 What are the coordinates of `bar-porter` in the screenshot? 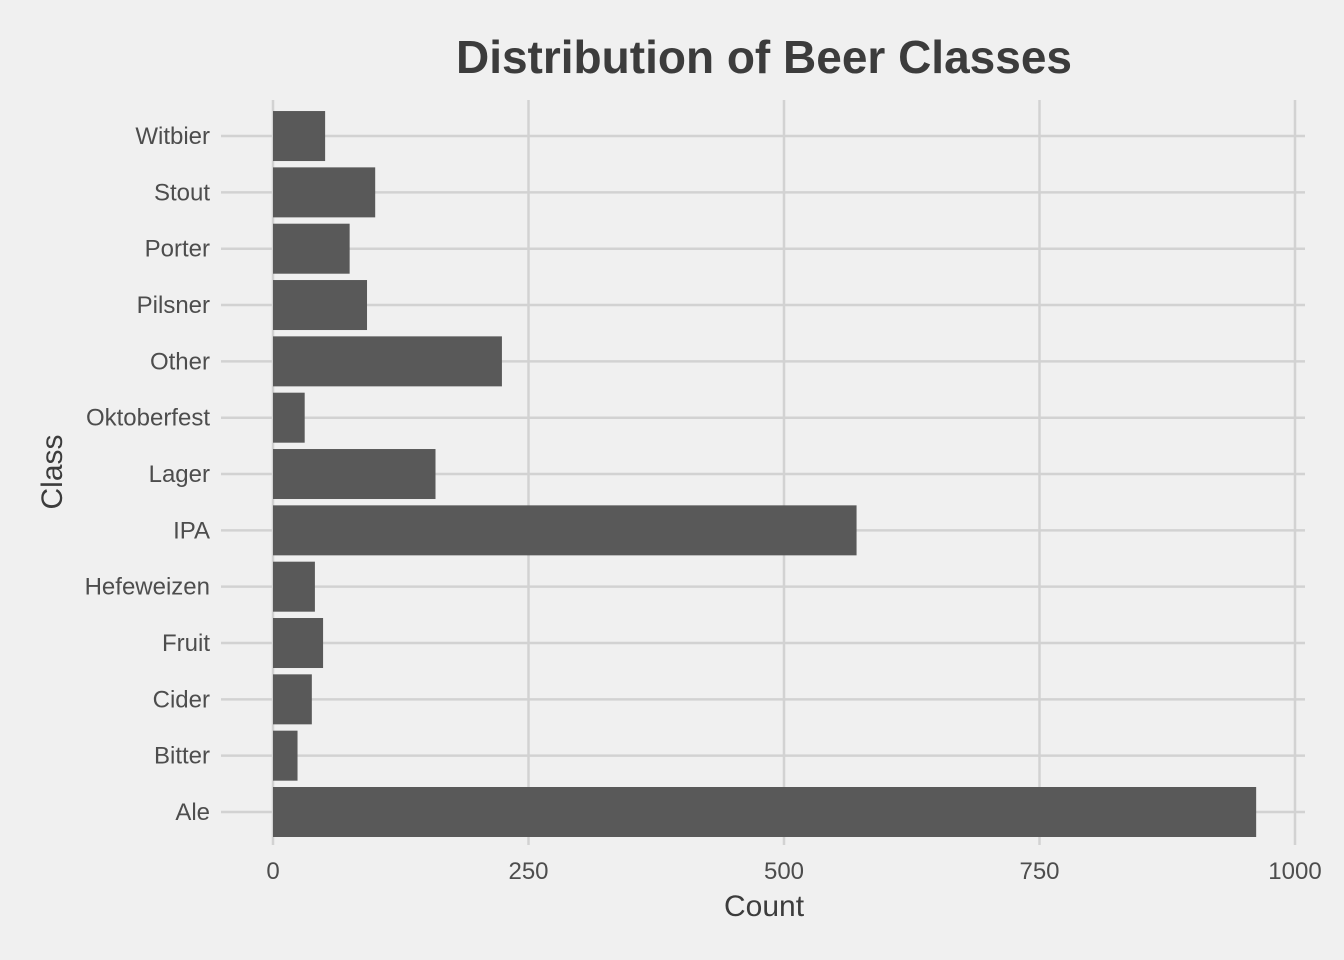 It's located at (311, 248).